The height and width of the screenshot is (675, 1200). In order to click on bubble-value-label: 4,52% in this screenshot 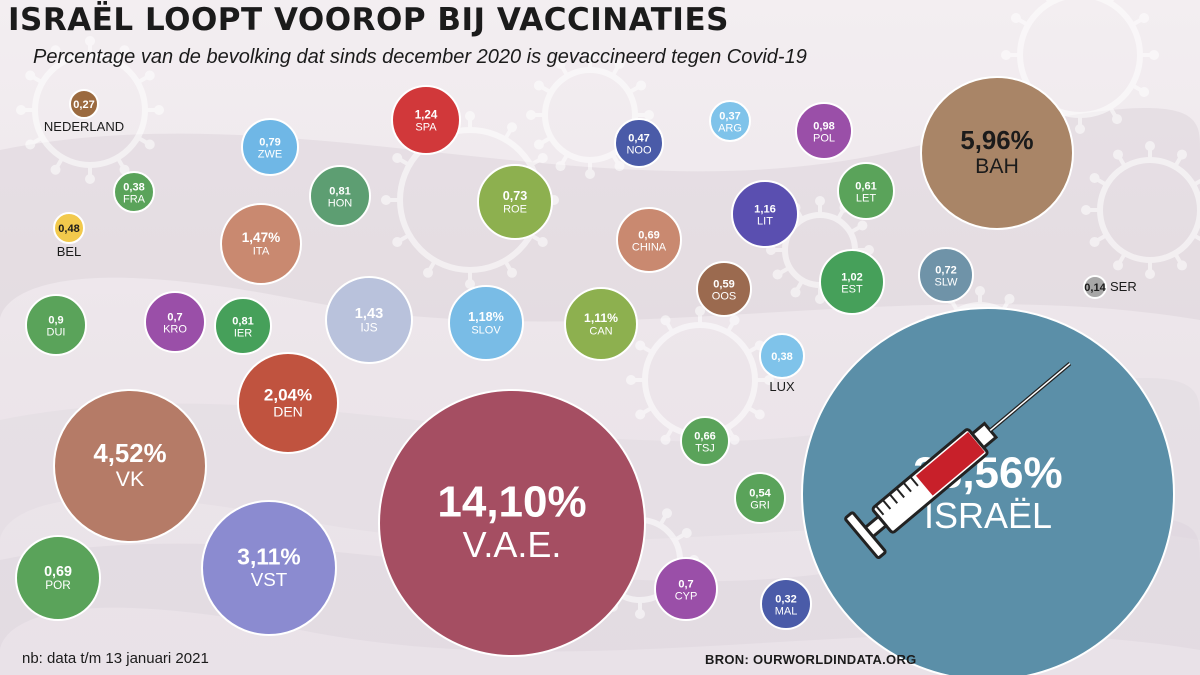, I will do `click(129, 454)`.